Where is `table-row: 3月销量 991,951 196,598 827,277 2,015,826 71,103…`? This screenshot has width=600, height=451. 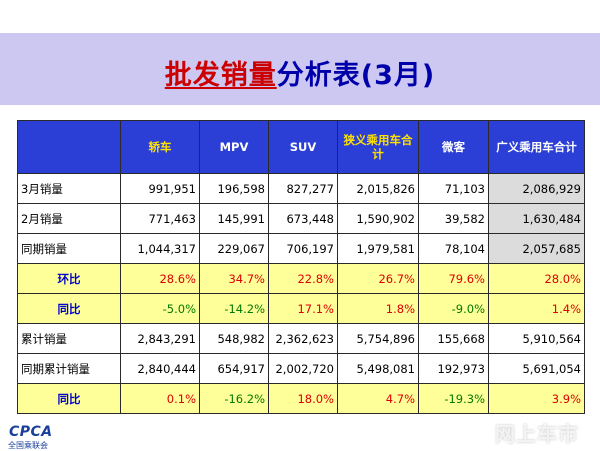 table-row: 3月销量 991,951 196,598 827,277 2,015,826 71,103… is located at coordinates (301, 188).